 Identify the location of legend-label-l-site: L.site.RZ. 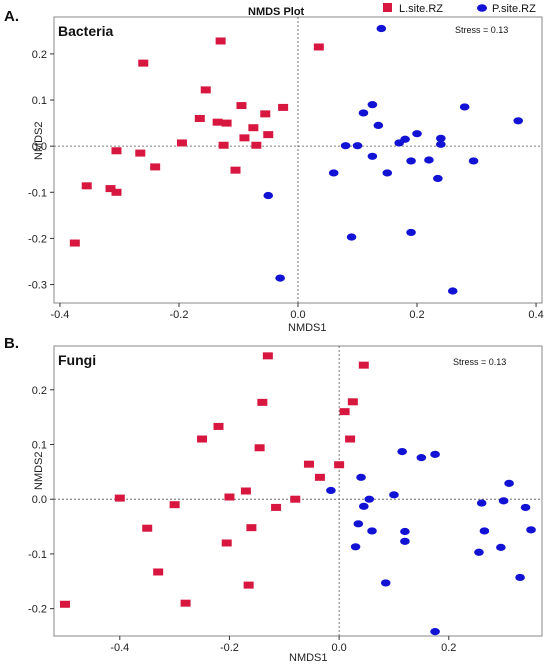
(421, 9).